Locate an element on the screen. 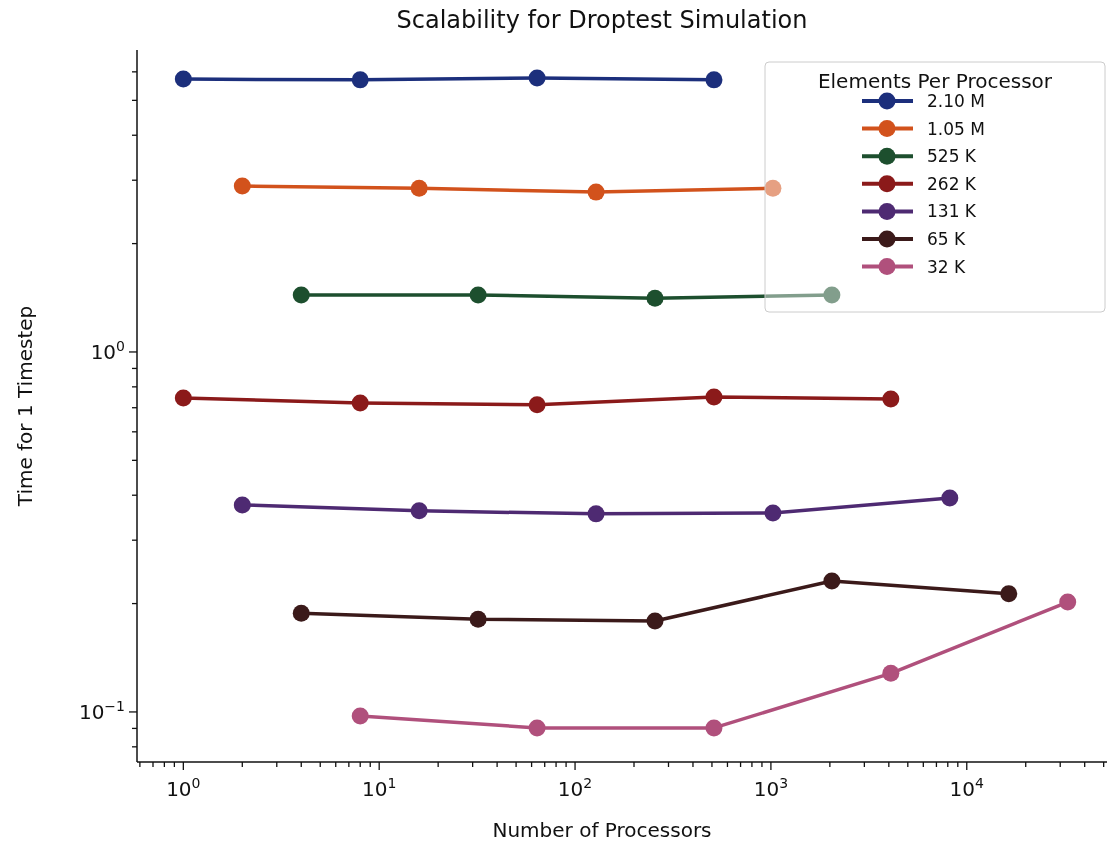 The width and height of the screenshot is (1107, 857). legend-title: Elements Per Processor is located at coordinates (935, 81).